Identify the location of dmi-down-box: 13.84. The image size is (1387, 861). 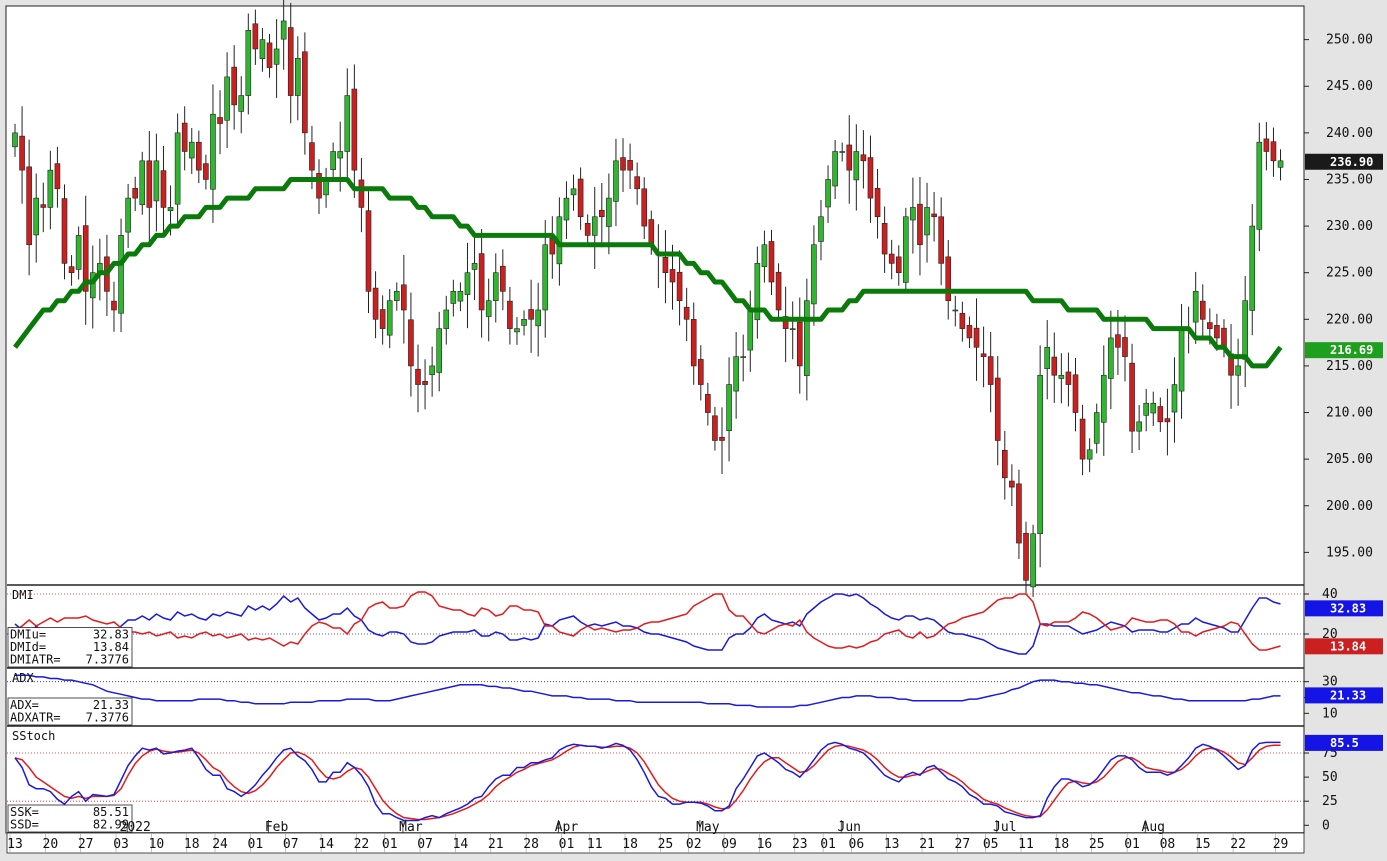
(1344, 646).